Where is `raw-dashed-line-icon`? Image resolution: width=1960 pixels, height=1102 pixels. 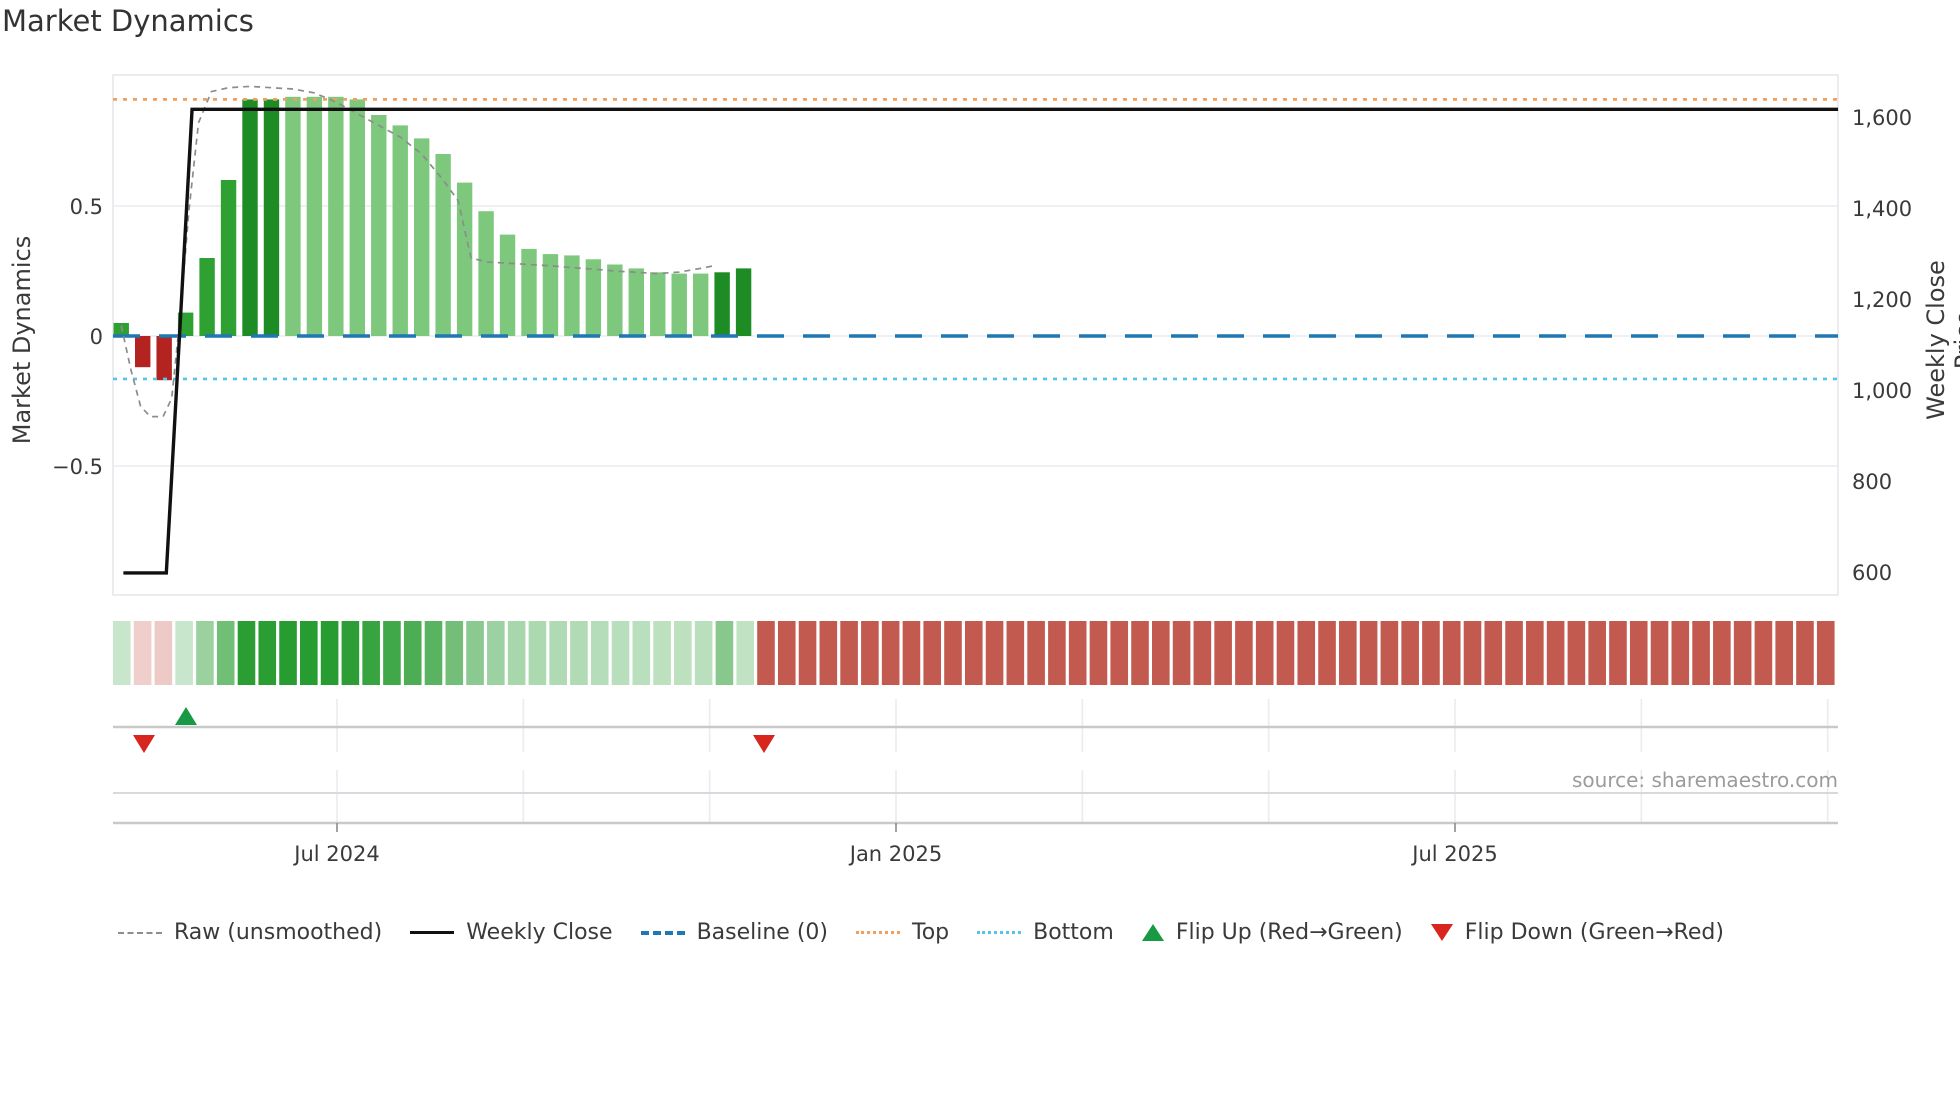 raw-dashed-line-icon is located at coordinates (140, 932).